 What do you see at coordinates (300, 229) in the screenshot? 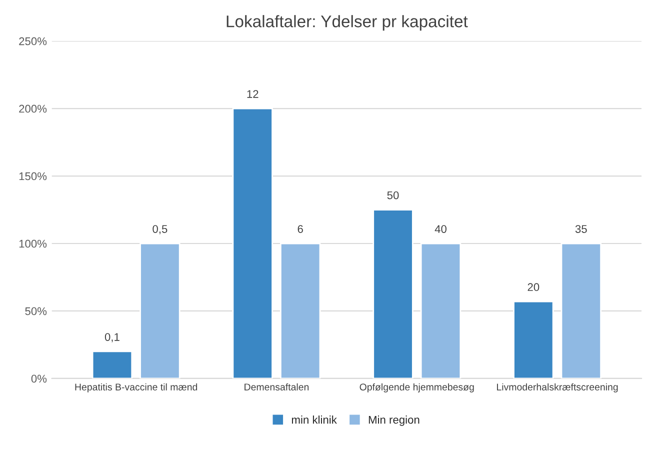
I see `annotation: 6` at bounding box center [300, 229].